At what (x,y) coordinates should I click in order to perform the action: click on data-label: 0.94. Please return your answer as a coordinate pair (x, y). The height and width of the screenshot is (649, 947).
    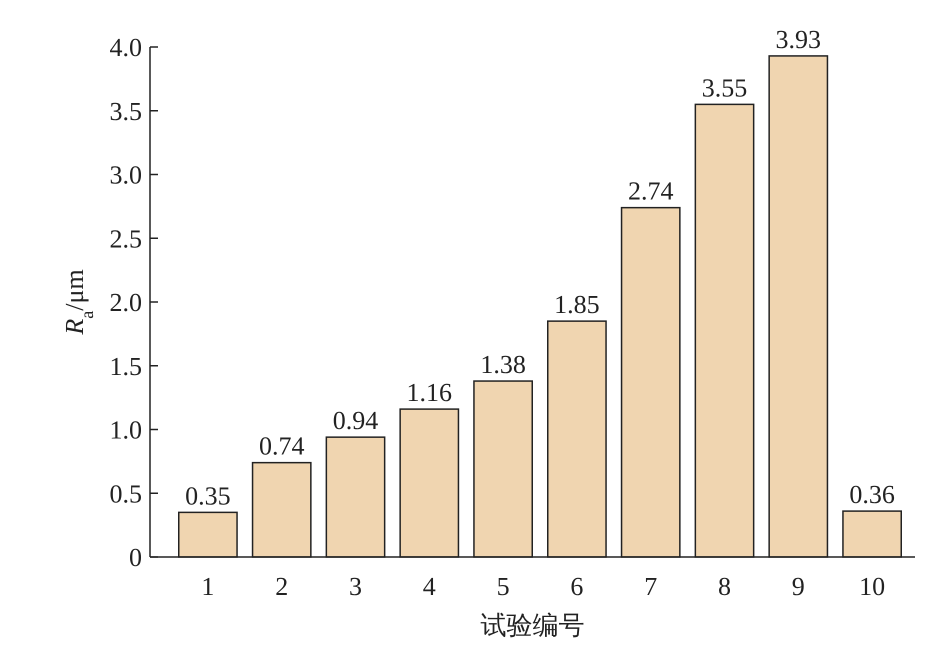
    Looking at the image, I should click on (355, 421).